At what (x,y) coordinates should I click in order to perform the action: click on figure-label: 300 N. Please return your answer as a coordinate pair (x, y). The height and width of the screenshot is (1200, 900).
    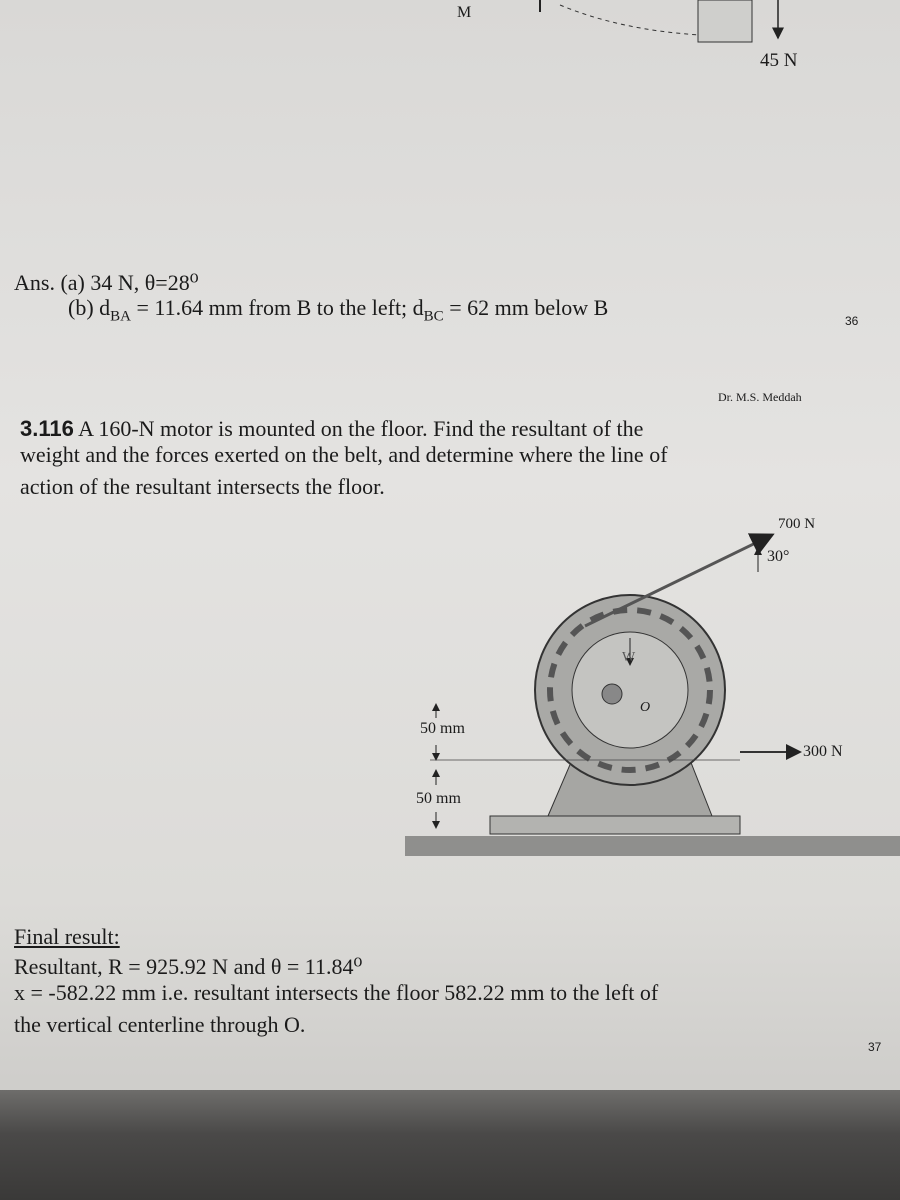
    Looking at the image, I should click on (823, 751).